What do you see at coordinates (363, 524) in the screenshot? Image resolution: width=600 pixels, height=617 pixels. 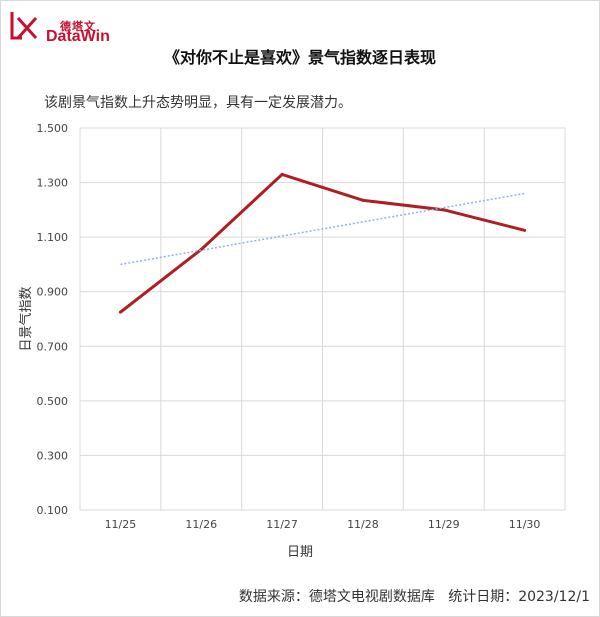 I see `x-tick-label: 11/28` at bounding box center [363, 524].